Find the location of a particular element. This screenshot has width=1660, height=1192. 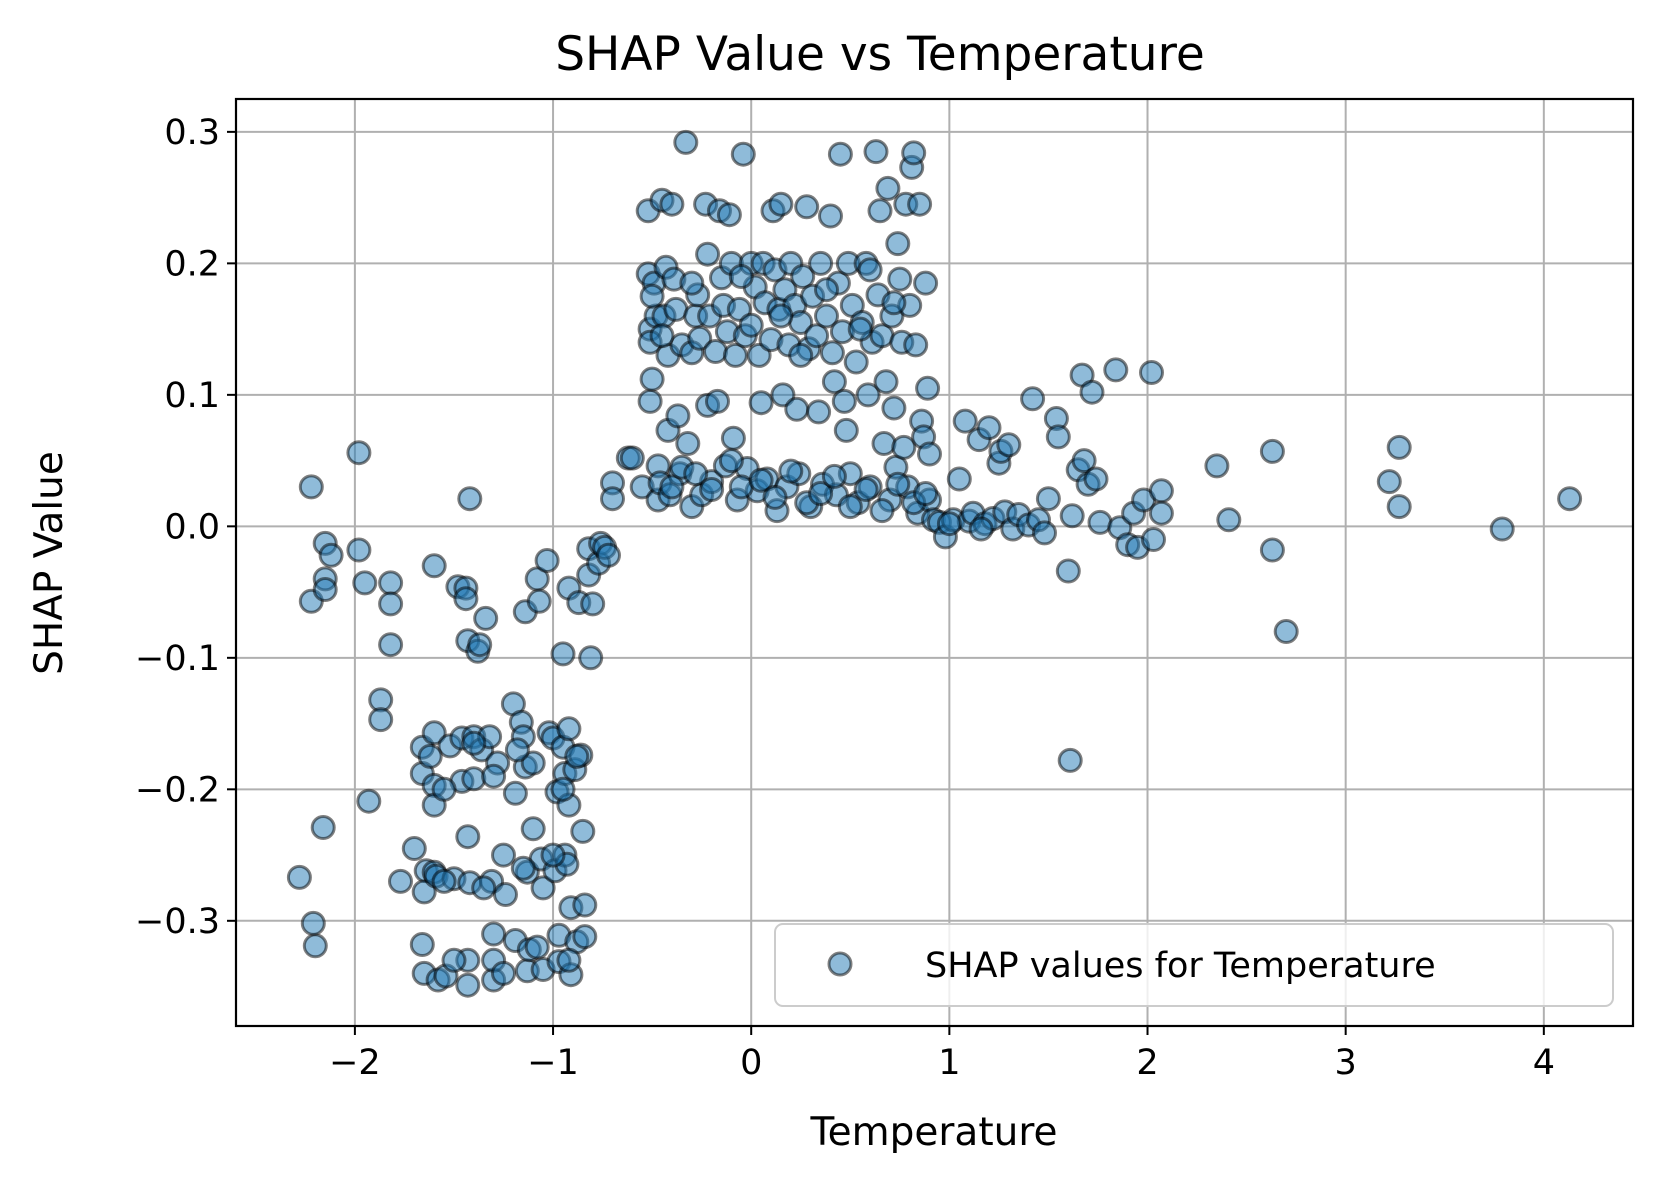

legend-box is located at coordinates (1194, 965).